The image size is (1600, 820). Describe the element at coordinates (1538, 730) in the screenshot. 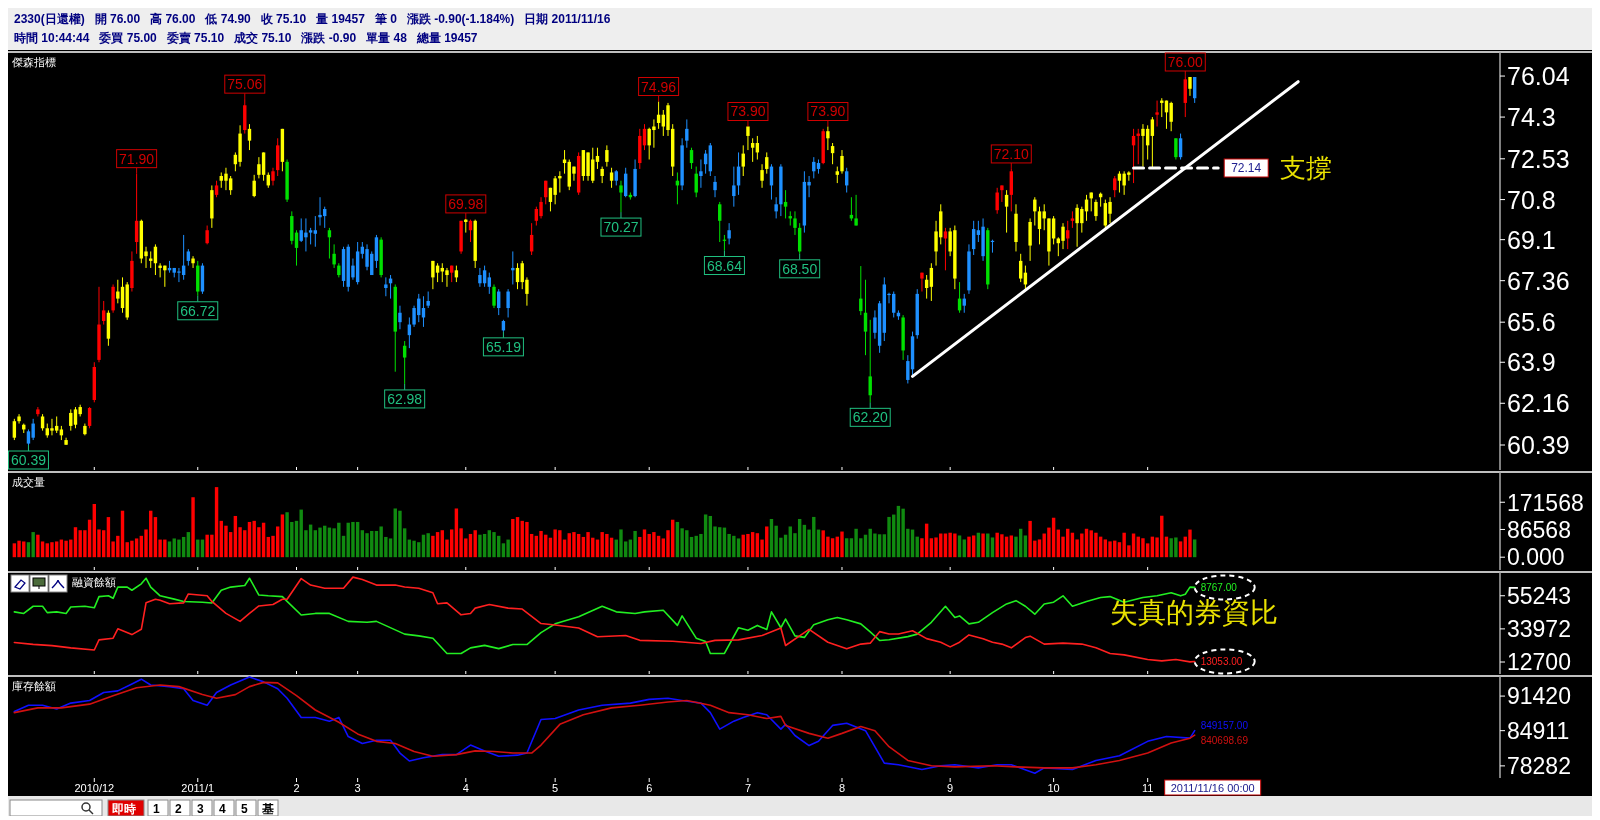

I see `y-tick-label: 84911` at that location.